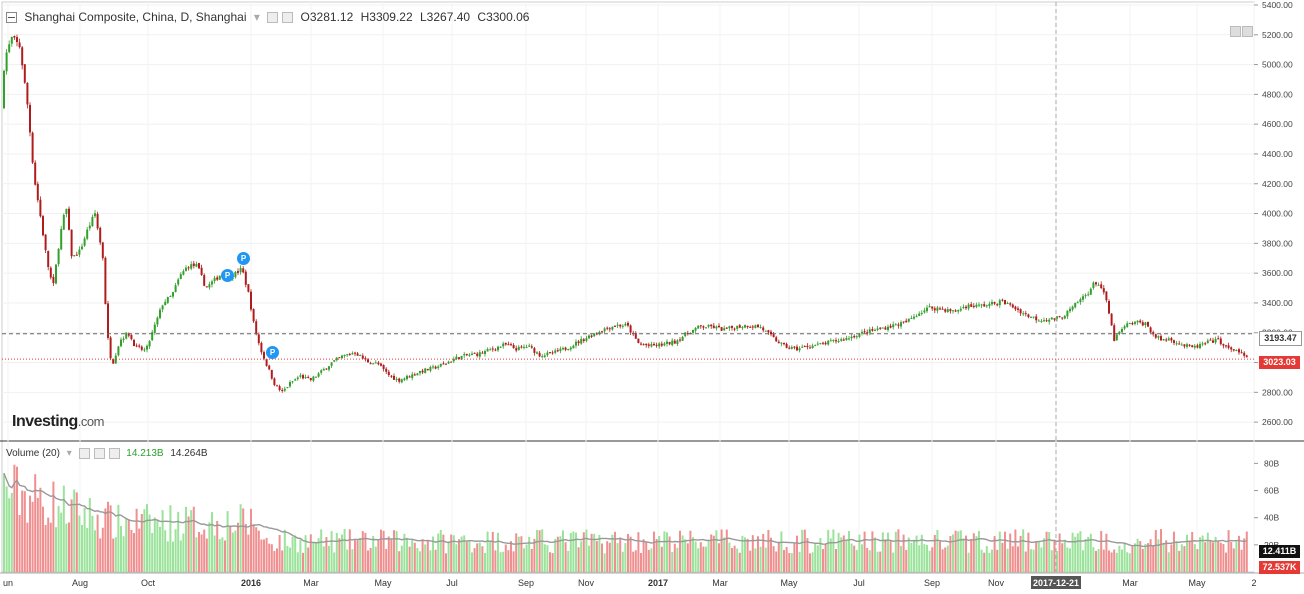 The height and width of the screenshot is (594, 1304). What do you see at coordinates (114, 453) in the screenshot?
I see `close-icon` at bounding box center [114, 453].